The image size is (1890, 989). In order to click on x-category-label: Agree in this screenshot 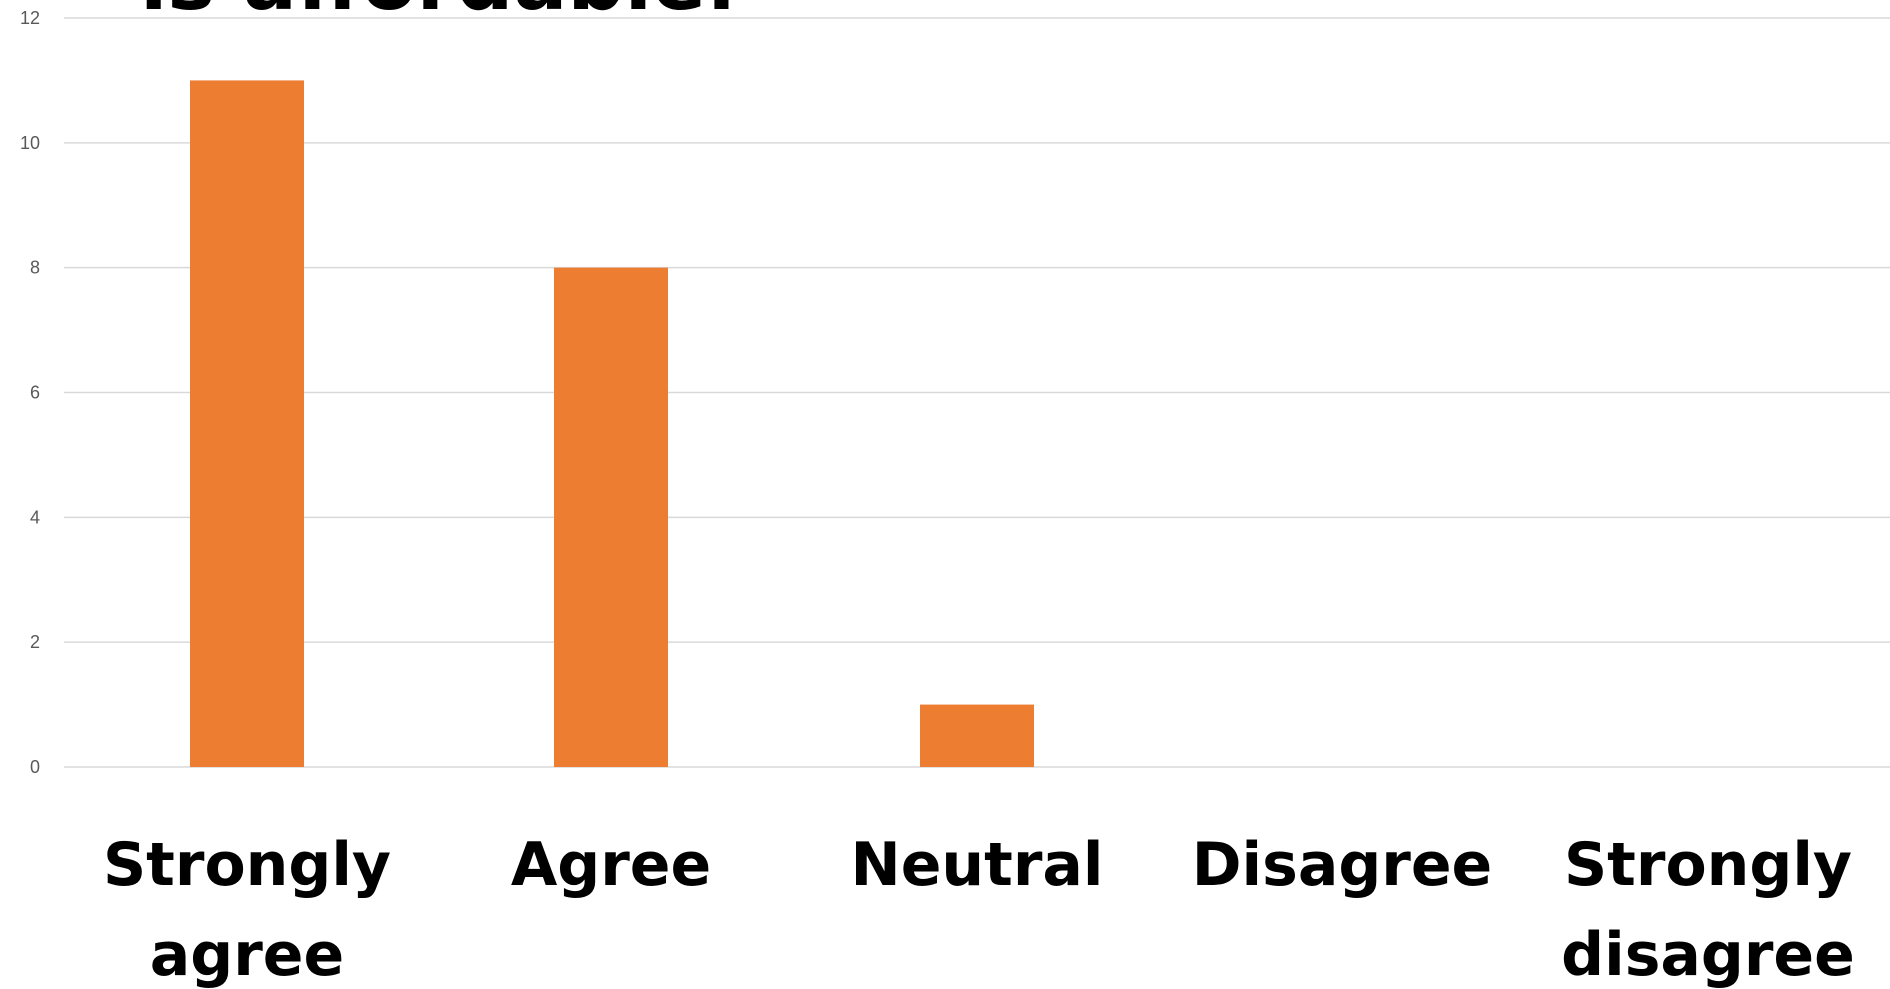, I will do `click(611, 865)`.